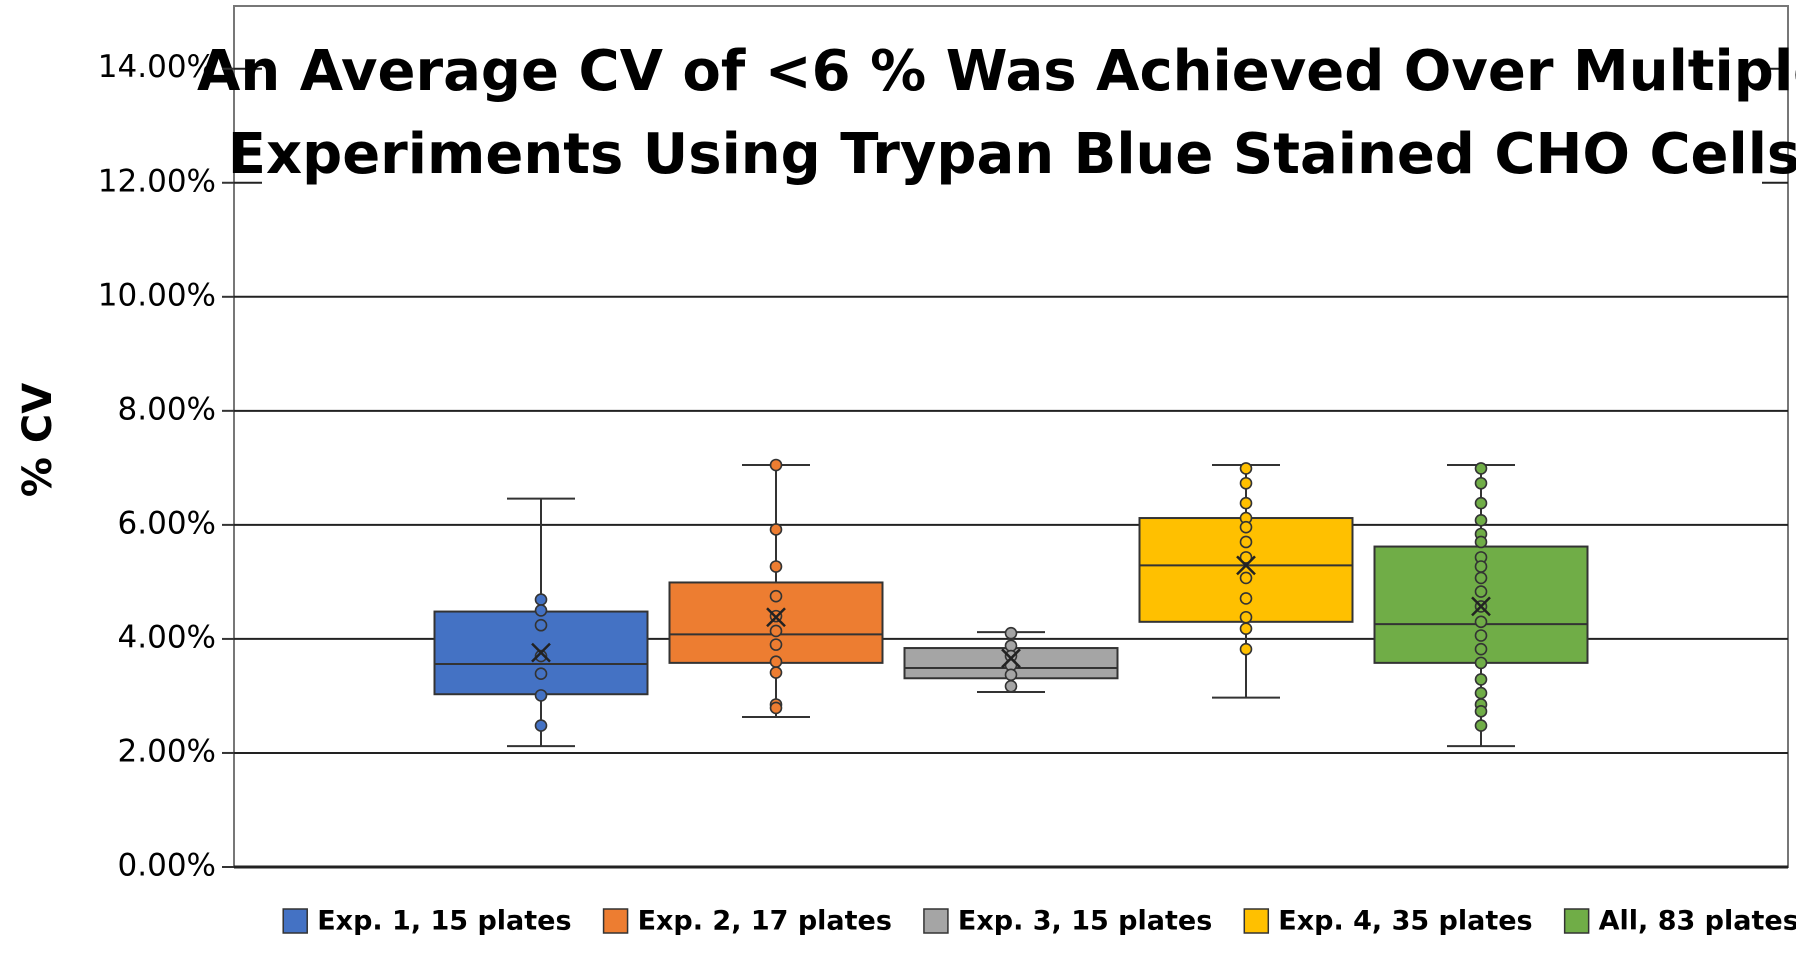  What do you see at coordinates (157, 295) in the screenshot?
I see `y-tick-label: 10.00%` at bounding box center [157, 295].